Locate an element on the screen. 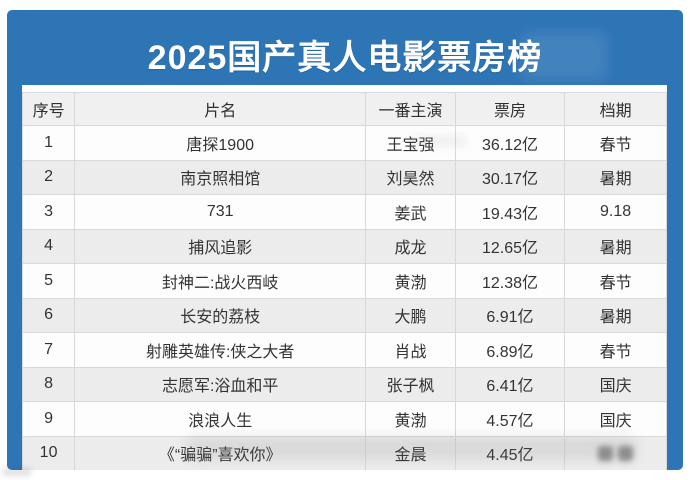  table-row: 5 封神二:战火西岐 黄渤 12.38亿 春节 is located at coordinates (344, 281).